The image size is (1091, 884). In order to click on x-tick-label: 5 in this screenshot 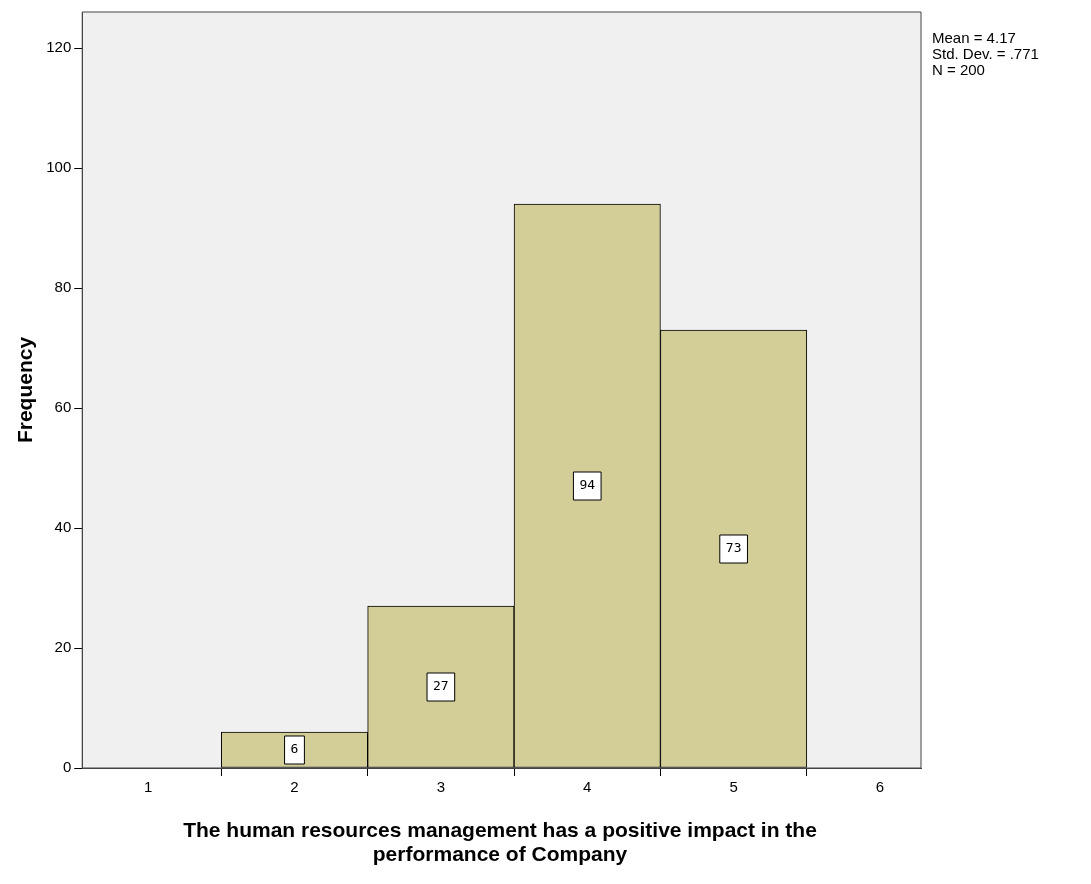, I will do `click(733, 787)`.